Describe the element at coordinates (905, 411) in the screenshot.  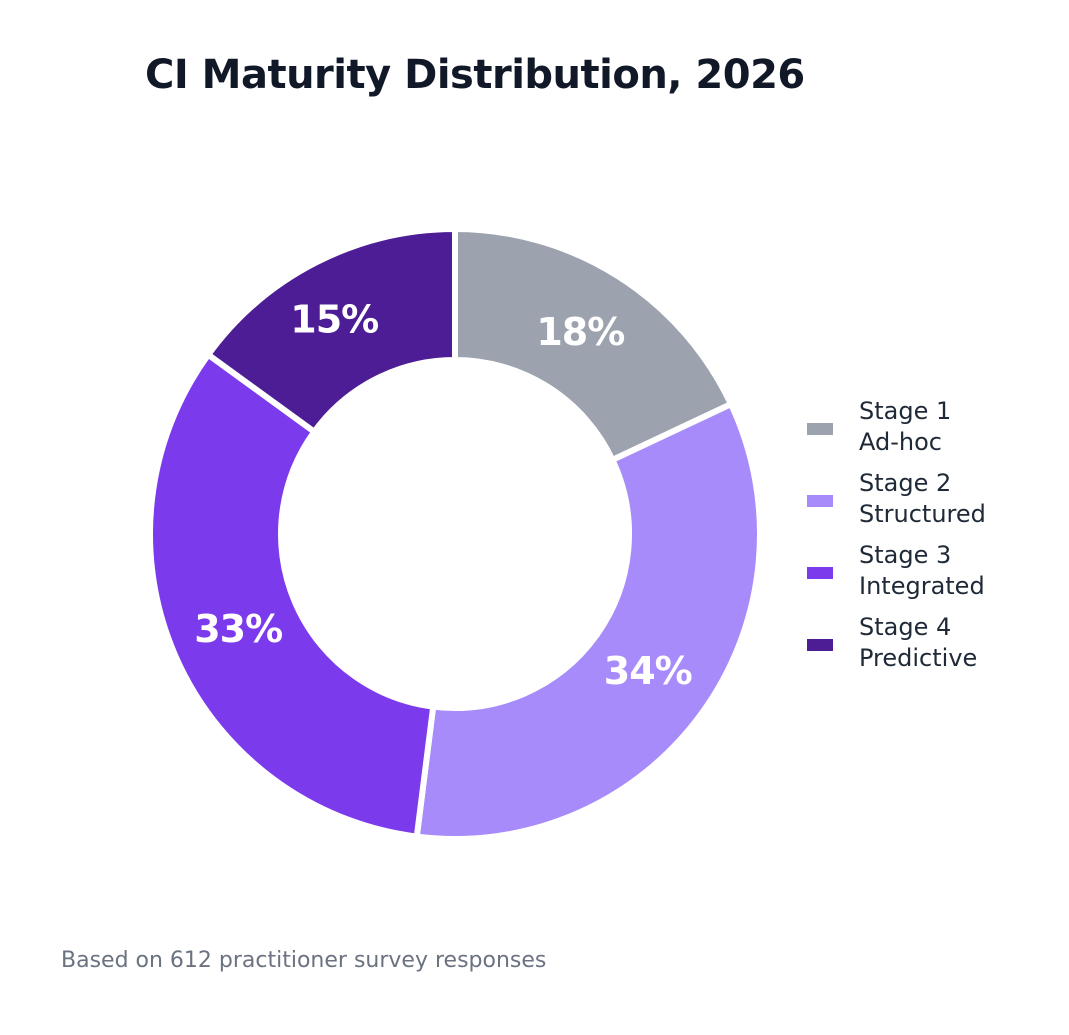
I see `legend-label-stage-1-line-1: Stage 1` at that location.